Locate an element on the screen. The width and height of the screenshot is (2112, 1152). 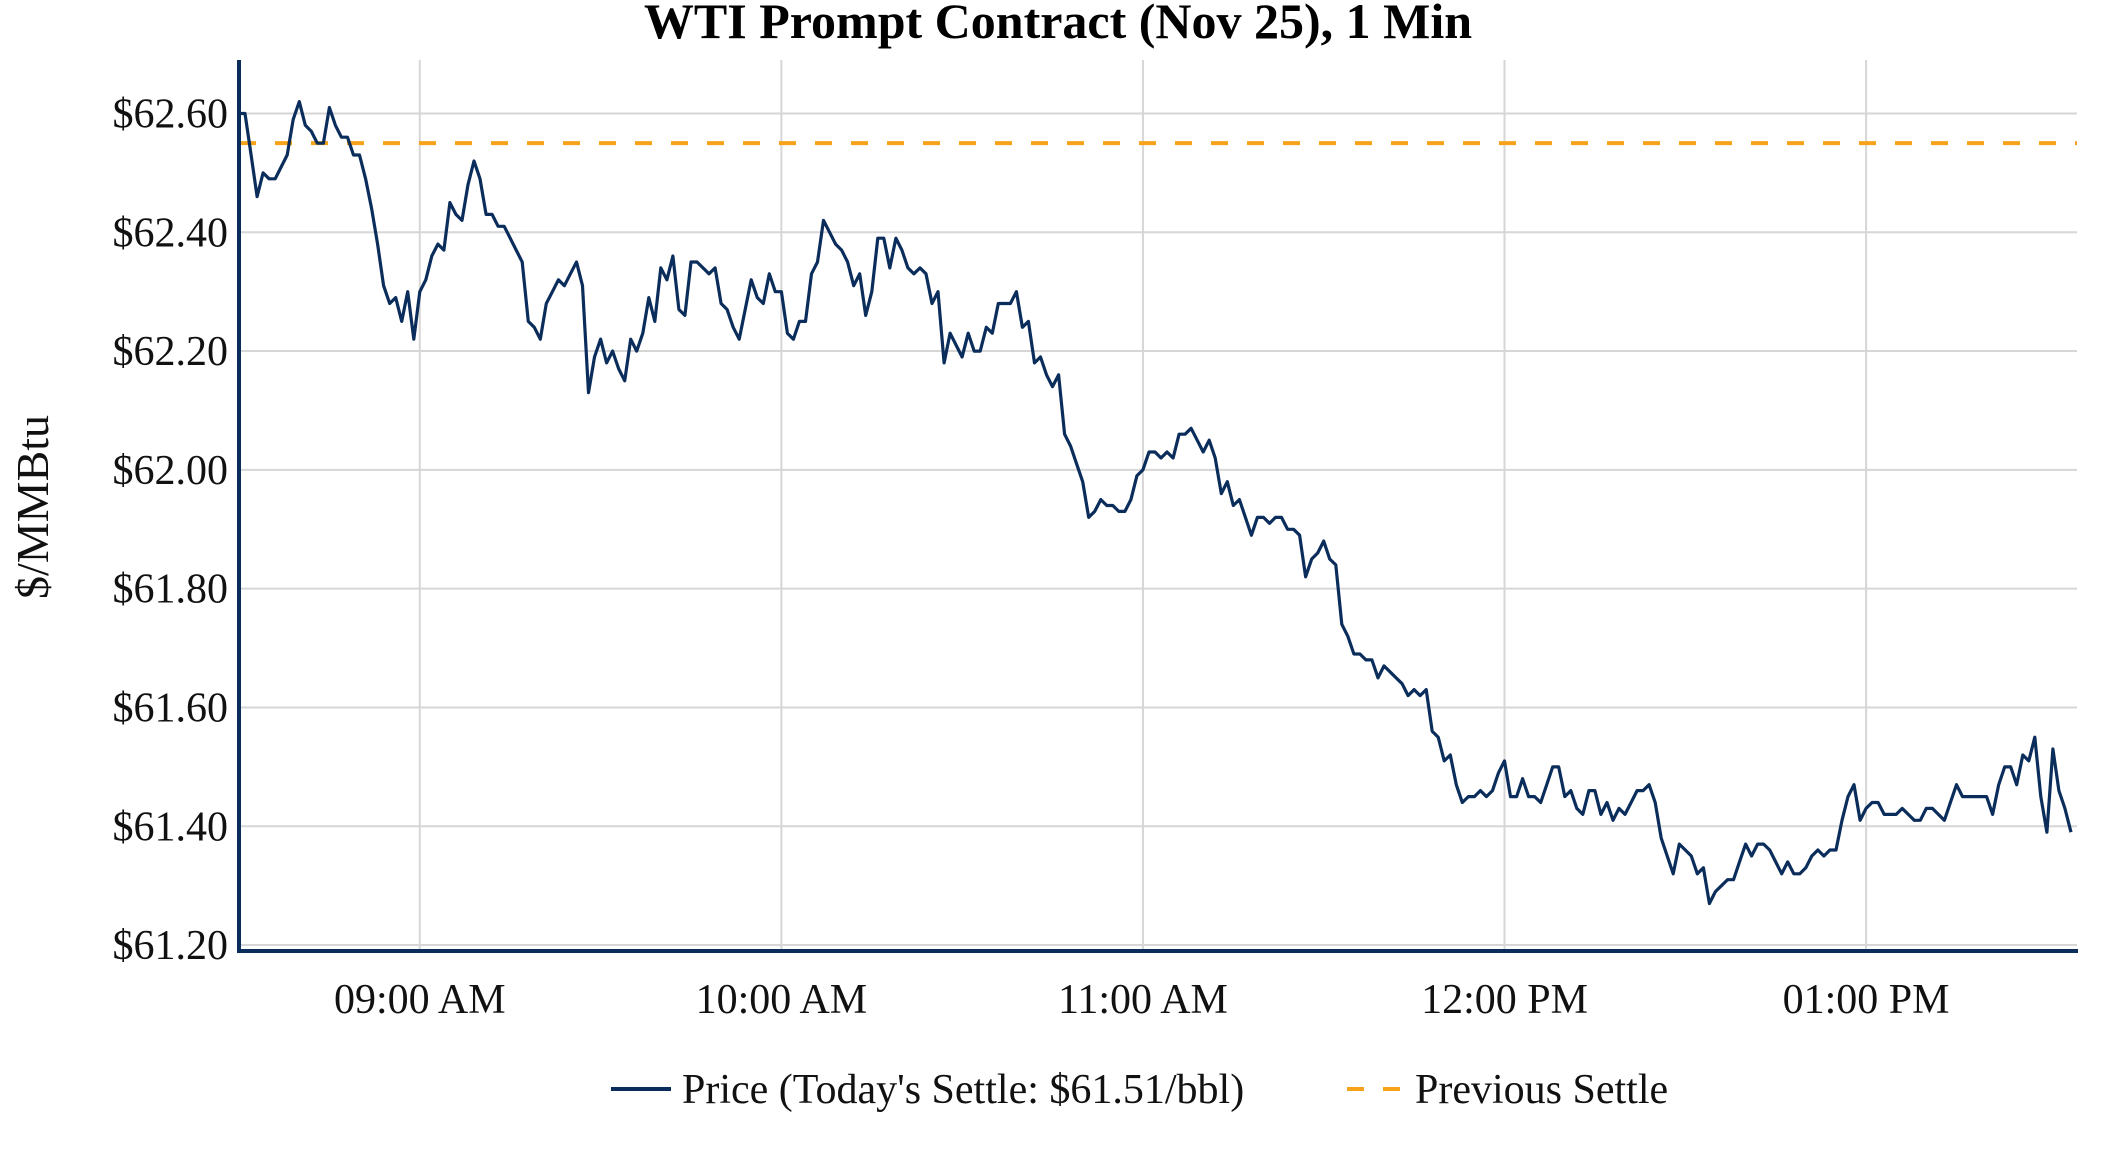
y-tick-label: $61.40 is located at coordinates (171, 827).